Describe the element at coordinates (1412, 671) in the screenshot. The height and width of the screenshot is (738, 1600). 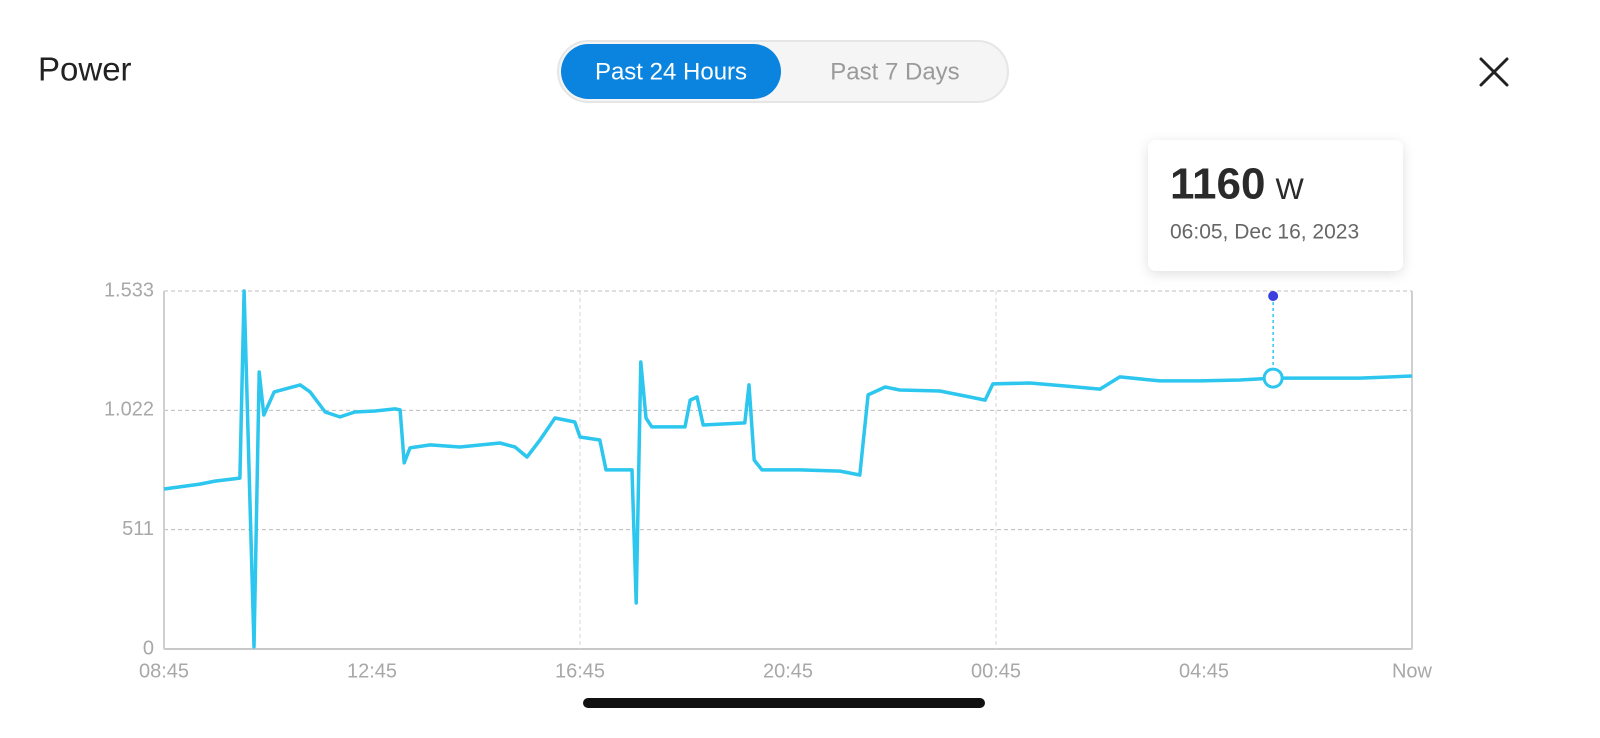
I see `x-tick-label: Now` at that location.